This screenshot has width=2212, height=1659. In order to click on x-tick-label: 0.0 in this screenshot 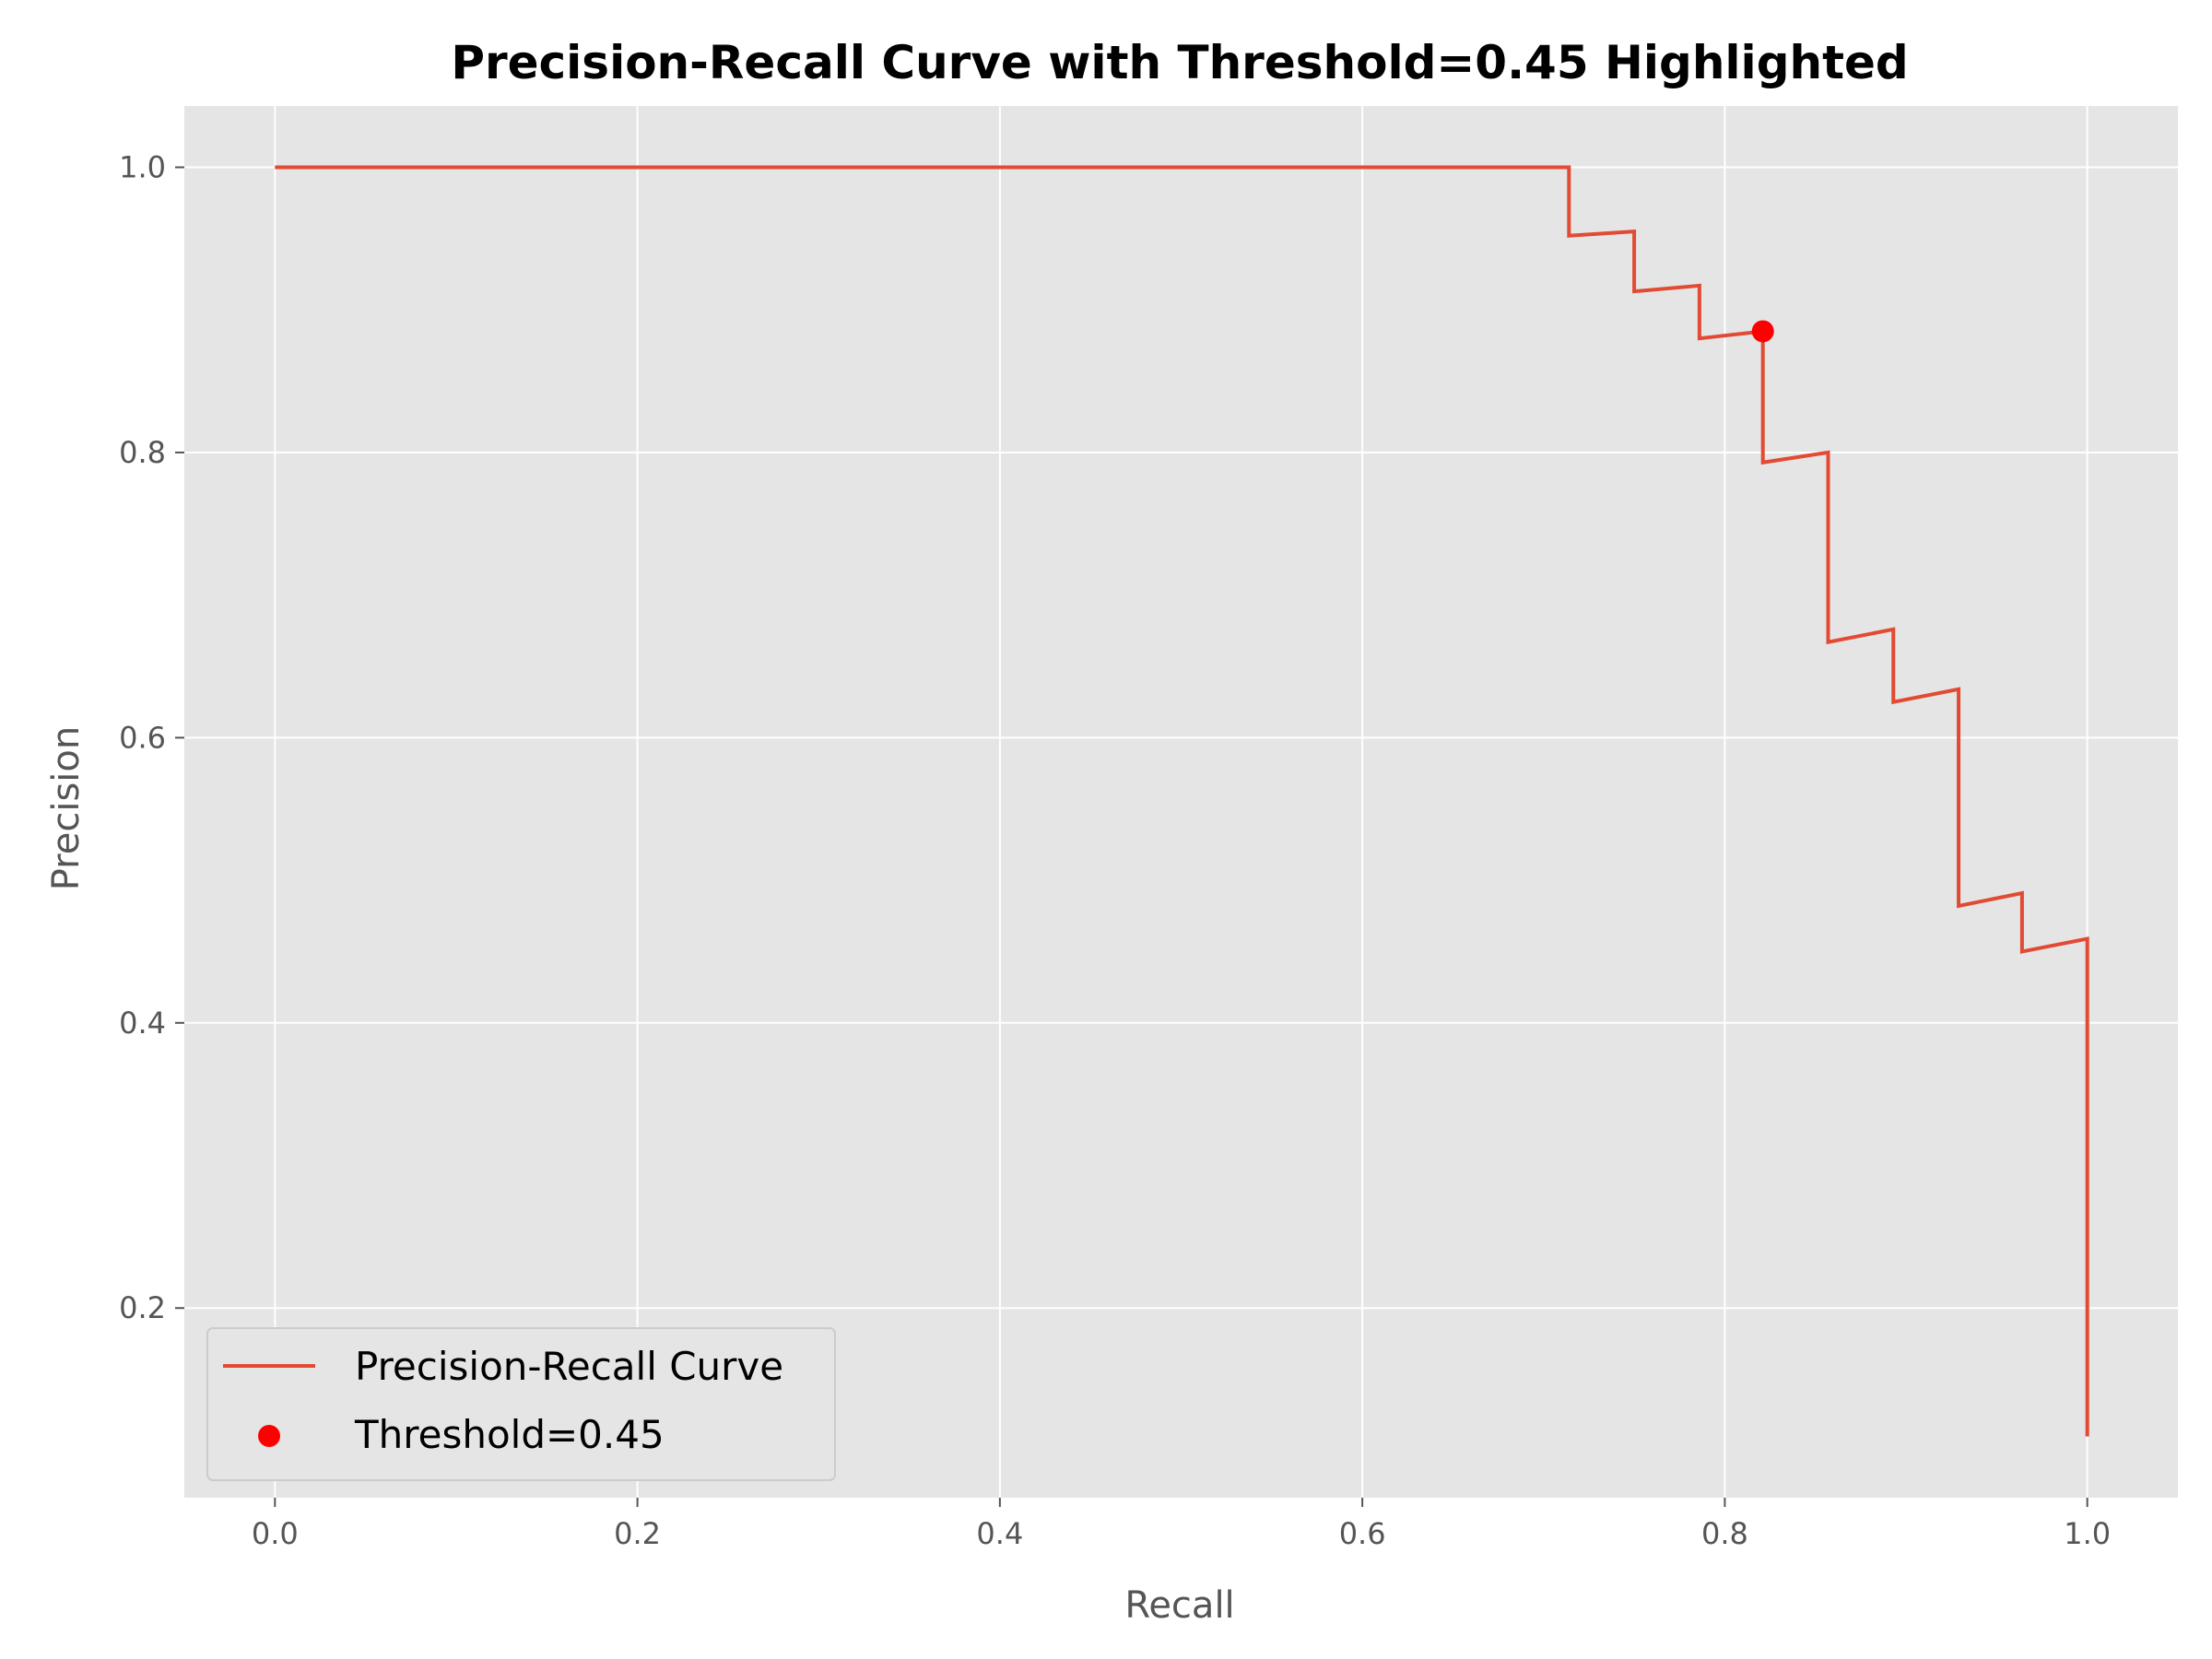, I will do `click(275, 1533)`.